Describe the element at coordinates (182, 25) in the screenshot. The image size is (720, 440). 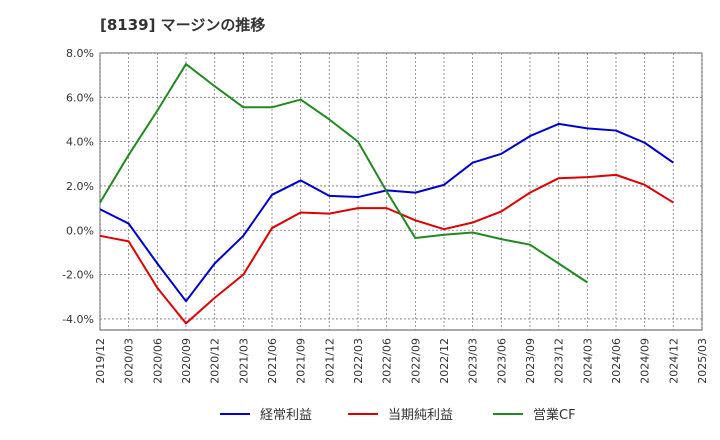
I see `chart-title: [8139] マージンの推移` at that location.